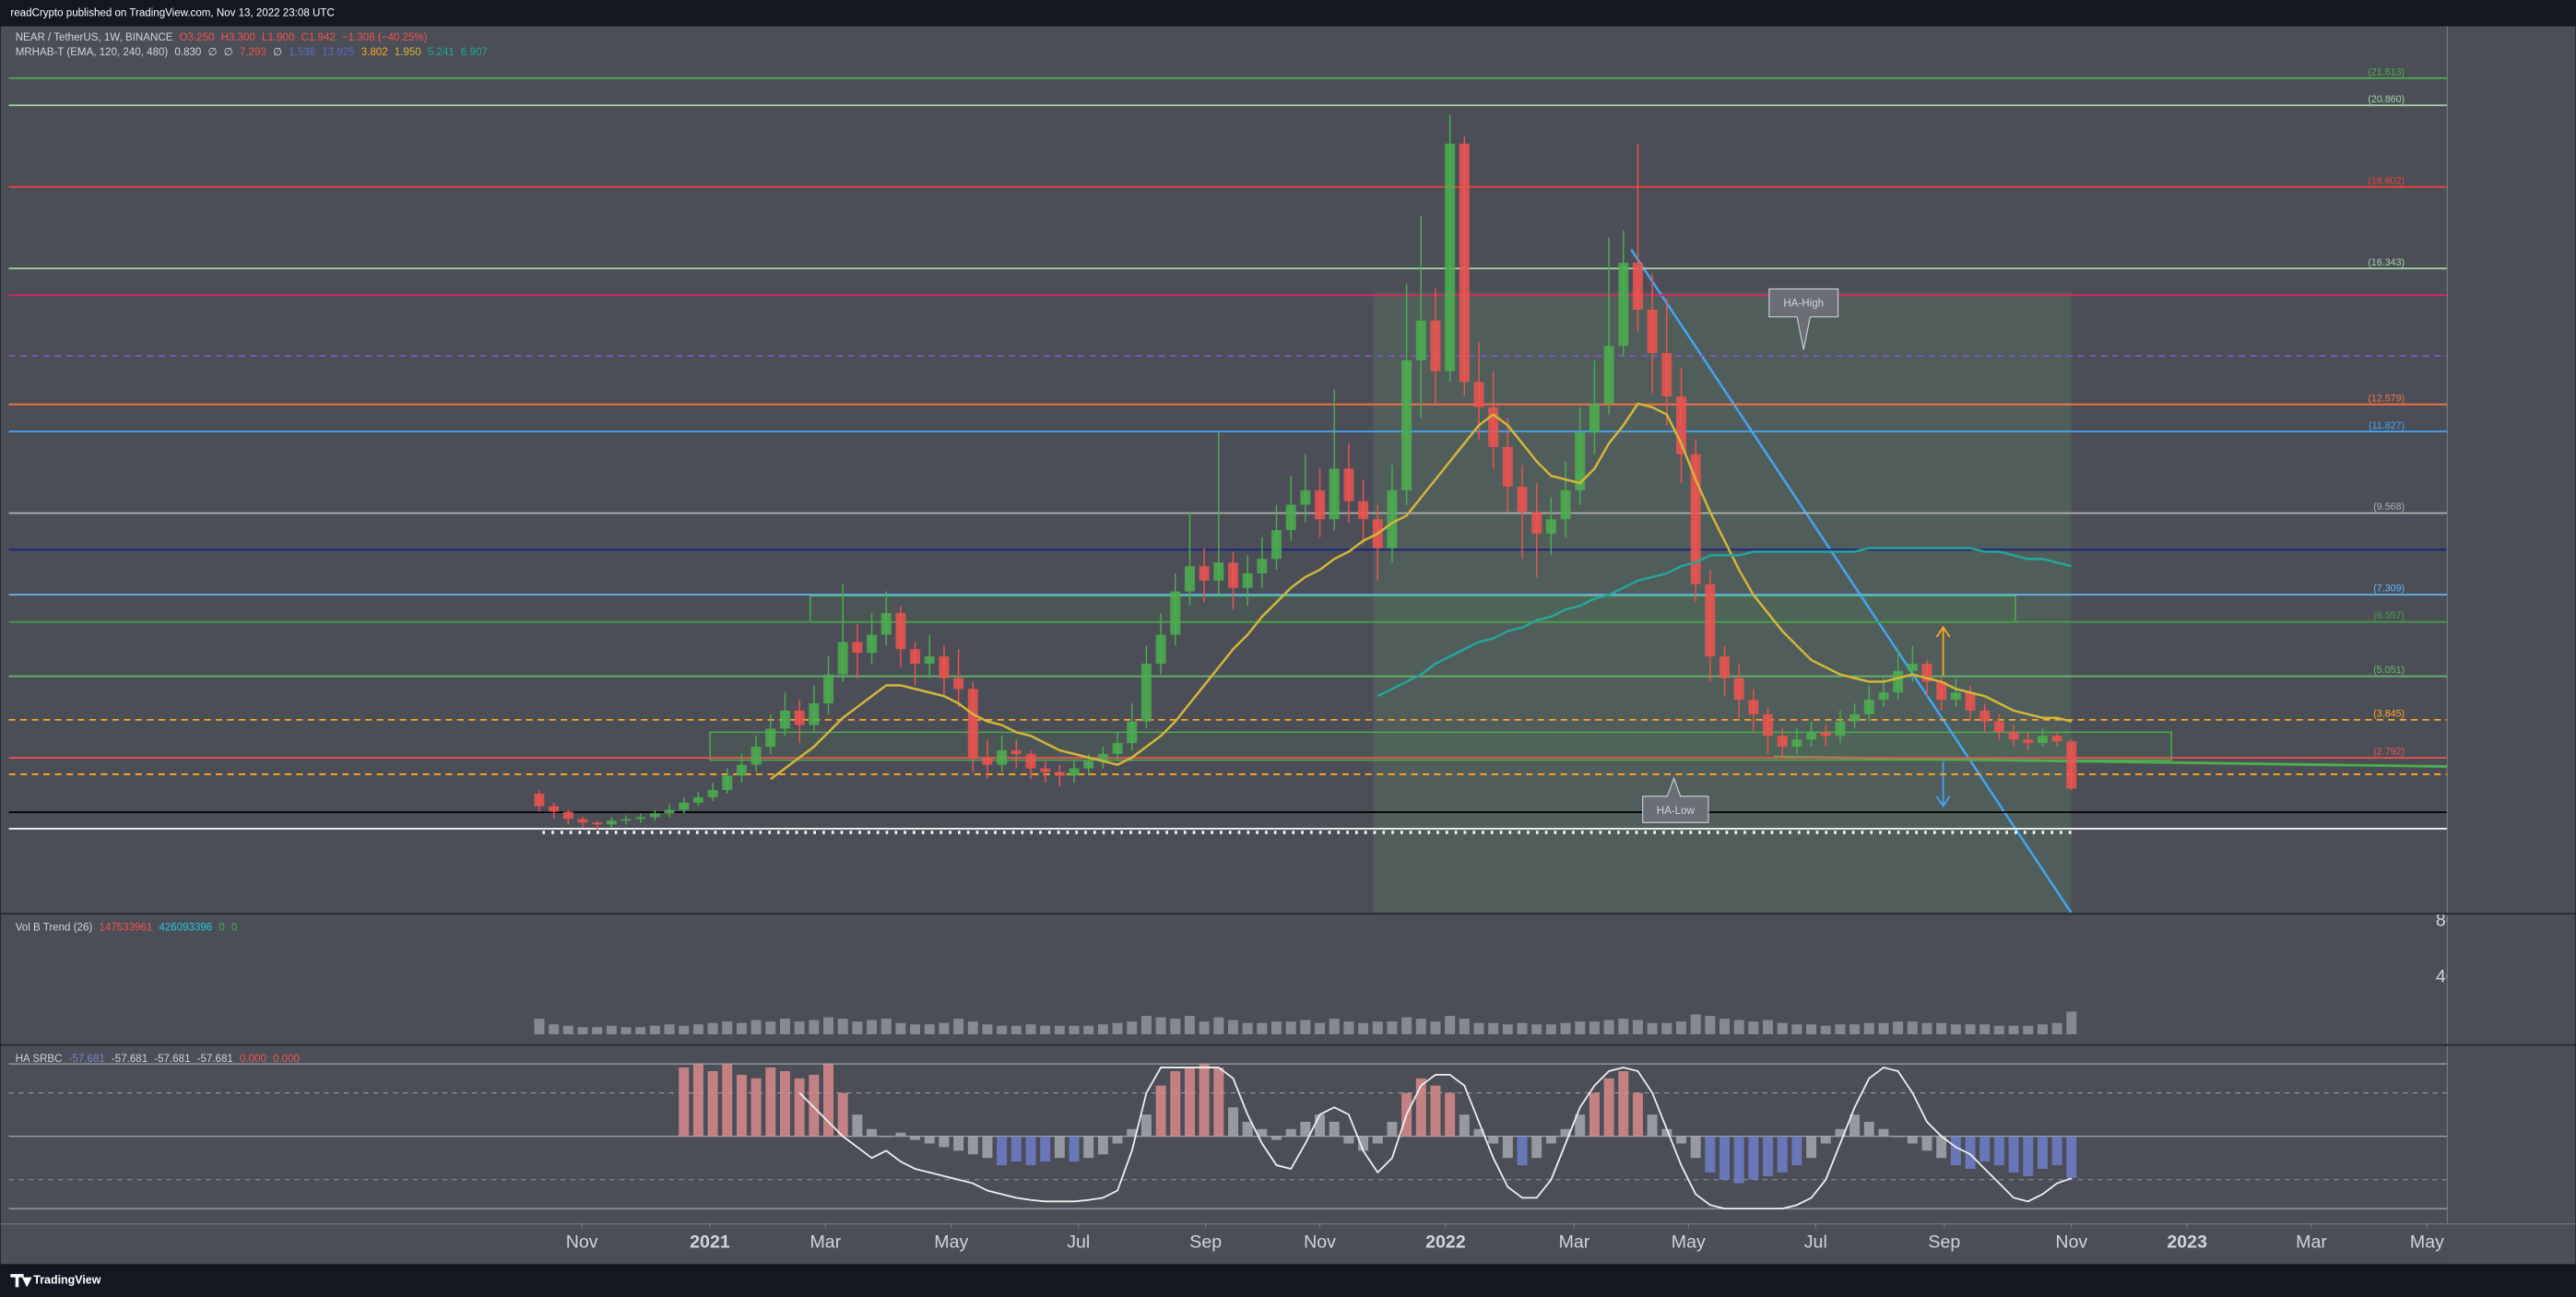 This screenshot has height=1297, width=2576. What do you see at coordinates (1288, 1280) in the screenshot?
I see `footer-bar` at bounding box center [1288, 1280].